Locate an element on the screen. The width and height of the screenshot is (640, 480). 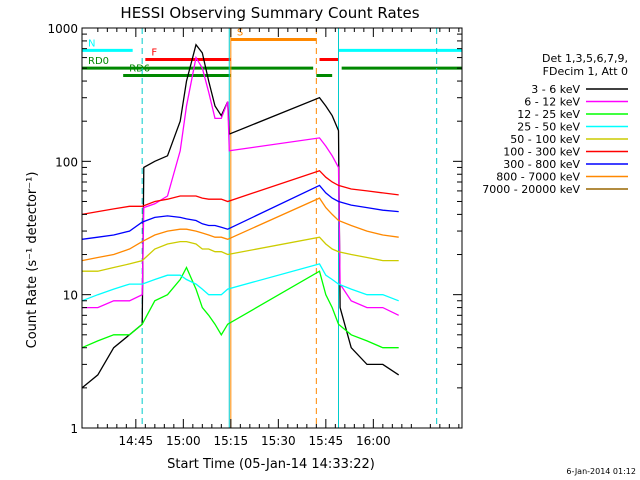
state-bar-label: RD0 is located at coordinates (98, 61).